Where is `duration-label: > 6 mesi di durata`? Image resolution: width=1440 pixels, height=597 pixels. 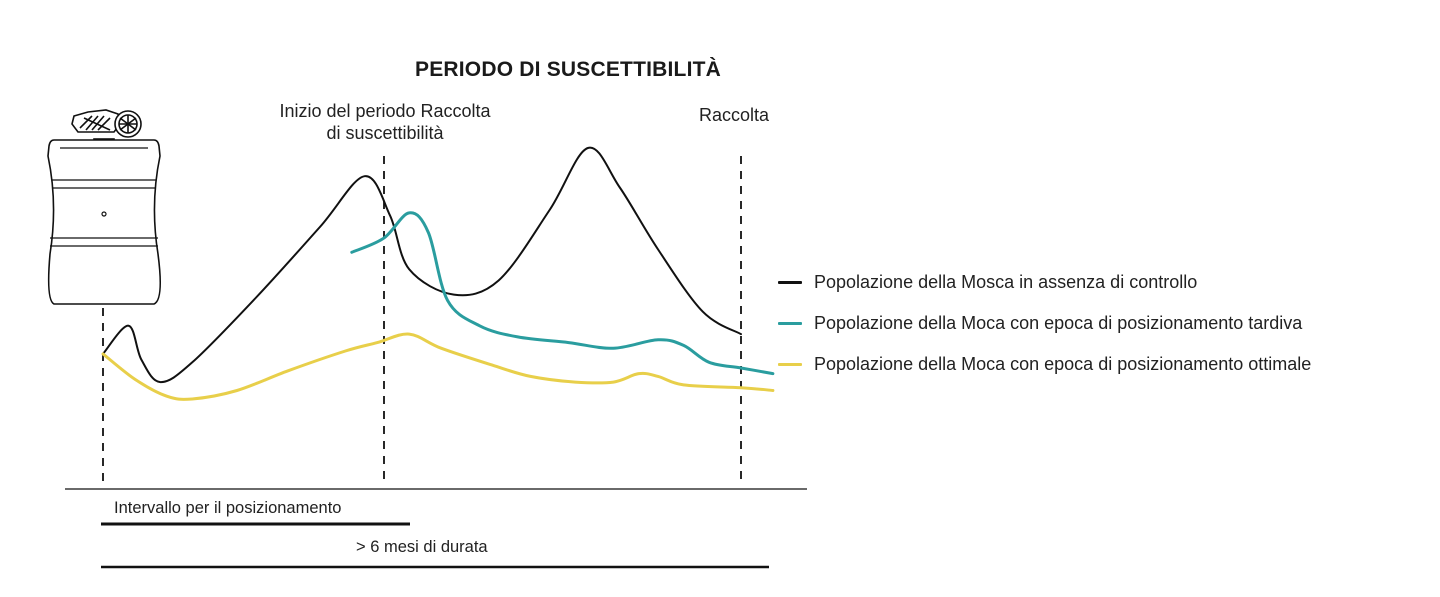 duration-label: > 6 mesi di durata is located at coordinates (422, 547).